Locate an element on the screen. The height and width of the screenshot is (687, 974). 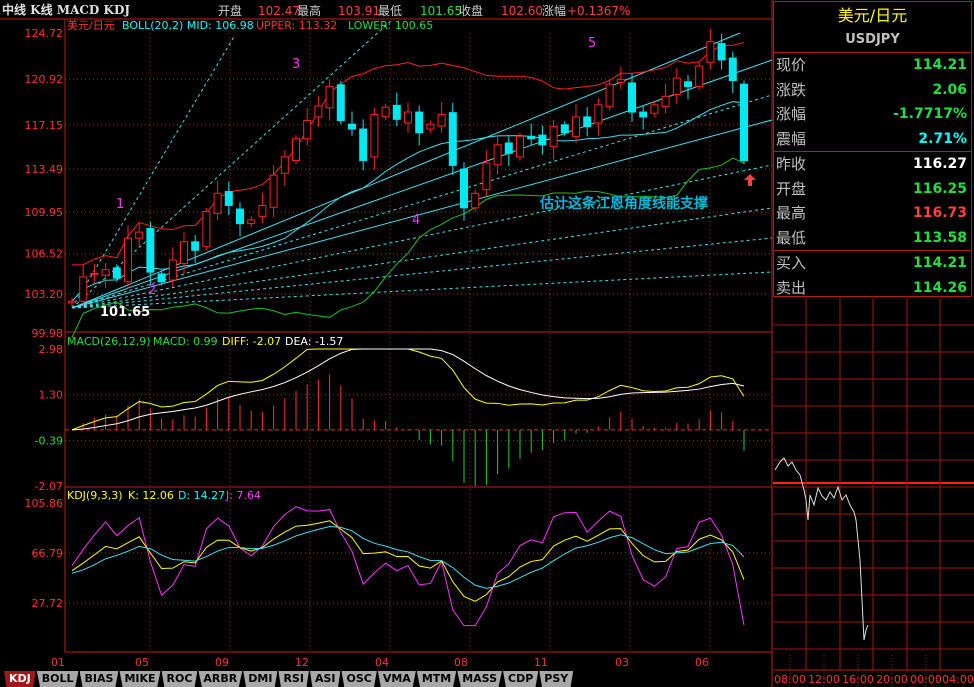
tab-vma: VMA is located at coordinates (396, 679).